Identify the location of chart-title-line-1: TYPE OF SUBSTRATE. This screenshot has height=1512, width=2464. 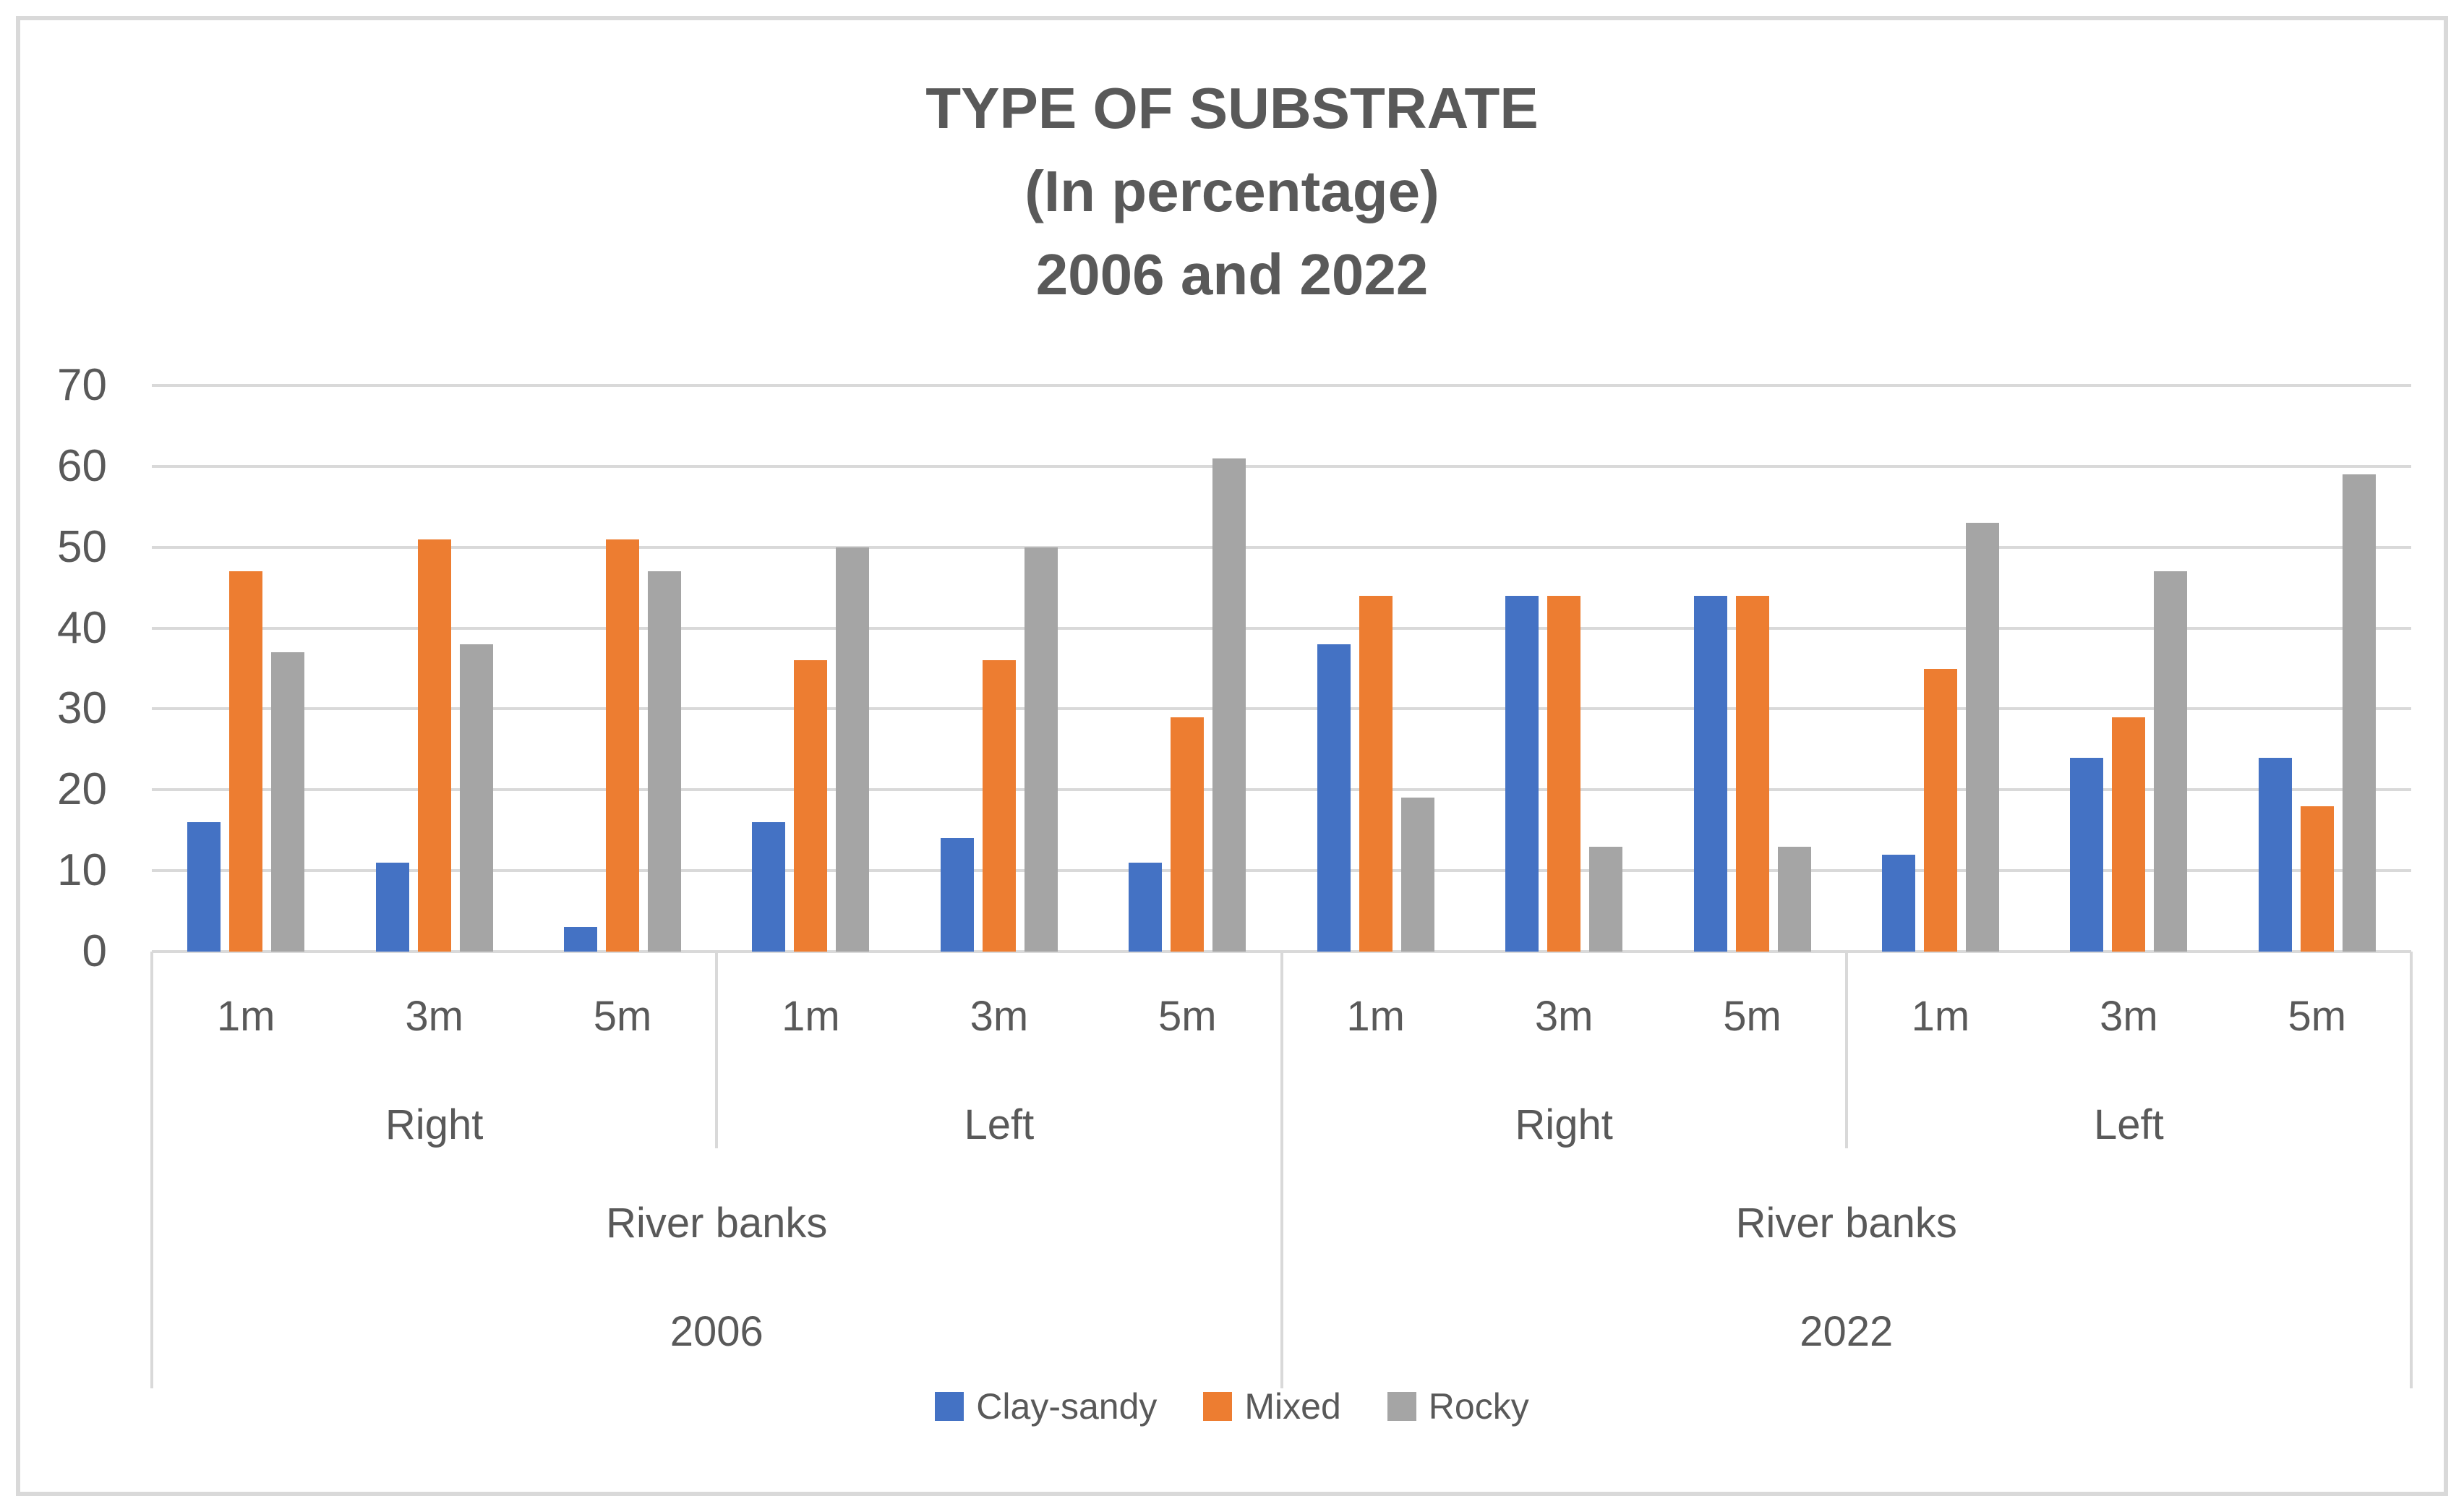
(1232, 108).